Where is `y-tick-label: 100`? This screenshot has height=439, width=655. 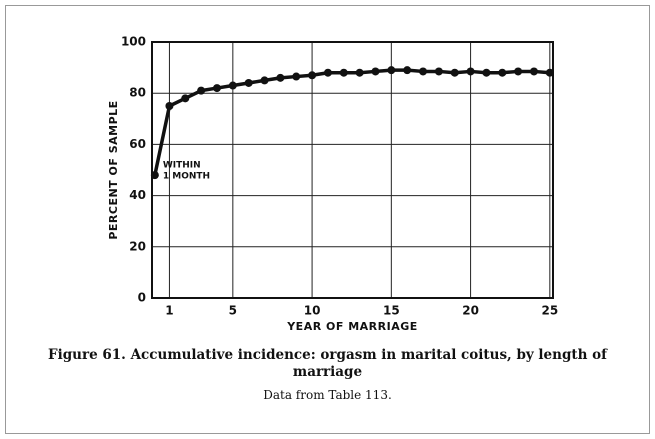
y-tick-label: 100 is located at coordinates (133, 42).